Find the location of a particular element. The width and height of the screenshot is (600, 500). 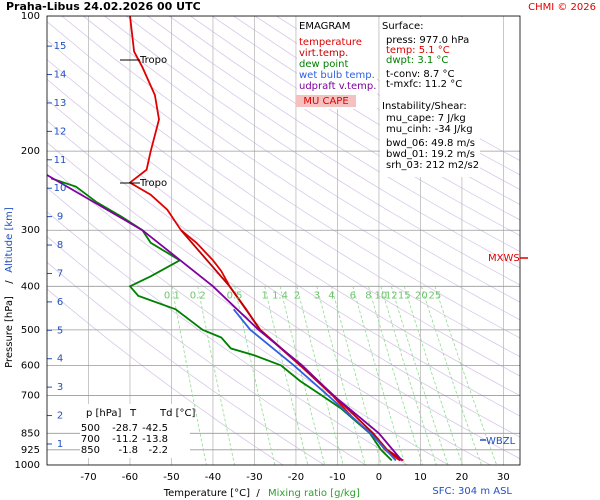

table-cell: 850 is located at coordinates (90, 450).